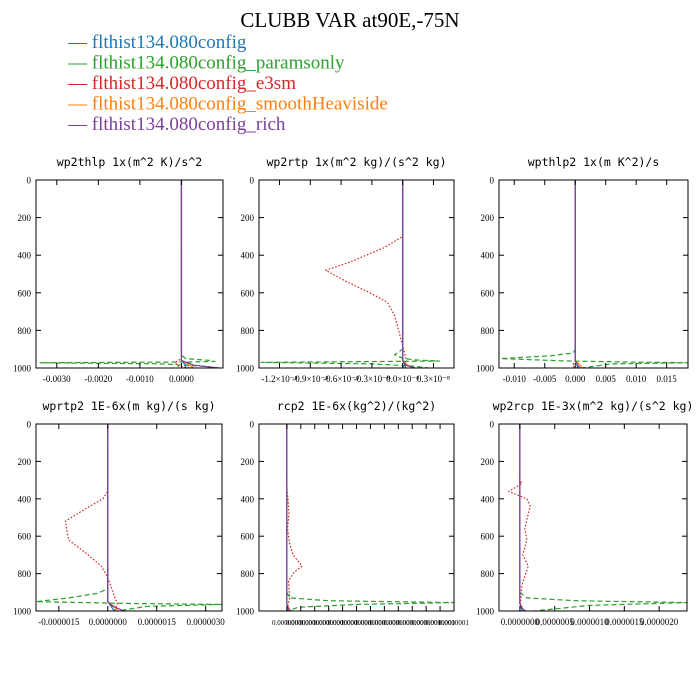 This screenshot has width=700, height=700. What do you see at coordinates (206, 622) in the screenshot?
I see `x-tick-label: 0.0000030` at bounding box center [206, 622].